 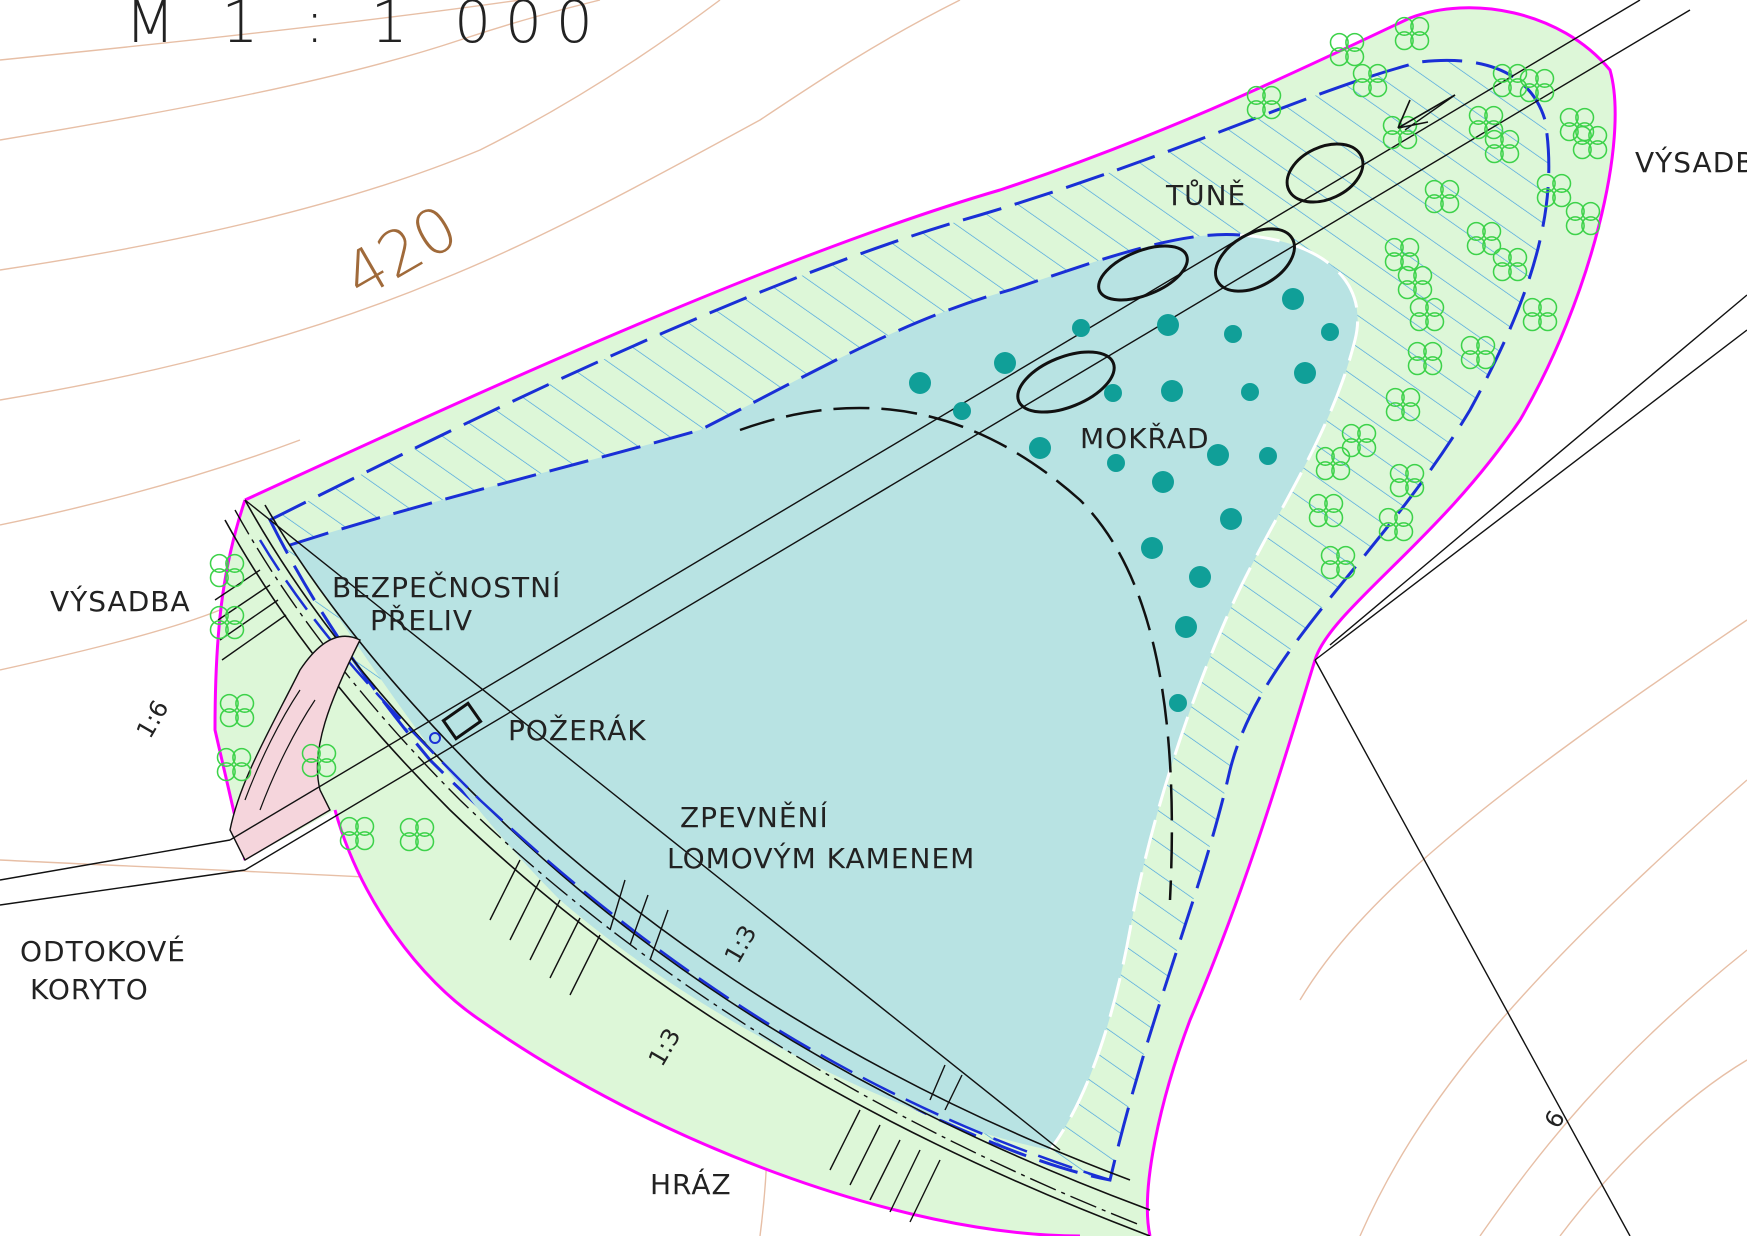 I want to click on label-vysadba-left: VÝSADBA, so click(x=120, y=601).